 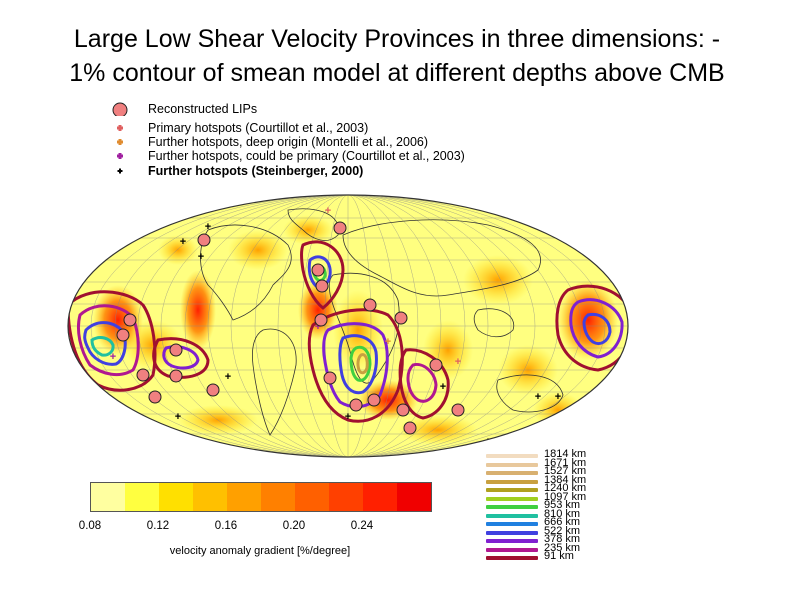 What do you see at coordinates (562, 505) in the screenshot?
I see `depth-label: 953 km` at bounding box center [562, 505].